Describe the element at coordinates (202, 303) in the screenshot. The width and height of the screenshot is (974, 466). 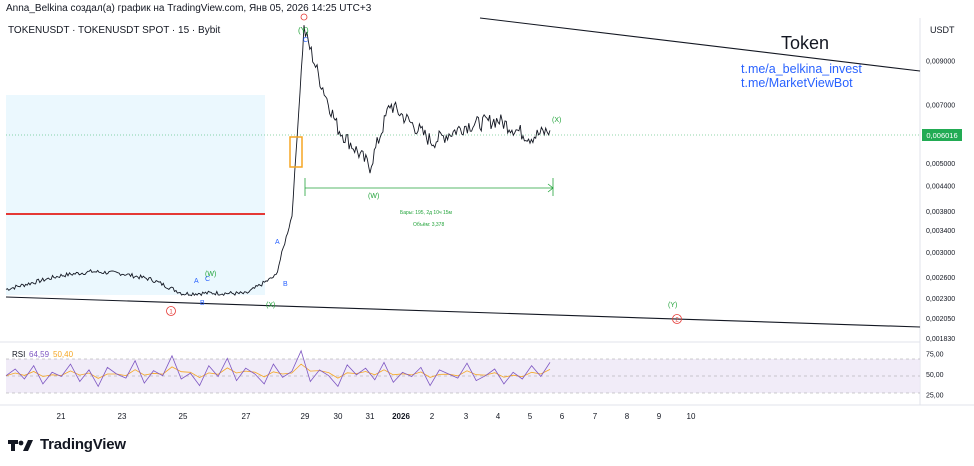
I see `wave-label-b-left: B` at that location.